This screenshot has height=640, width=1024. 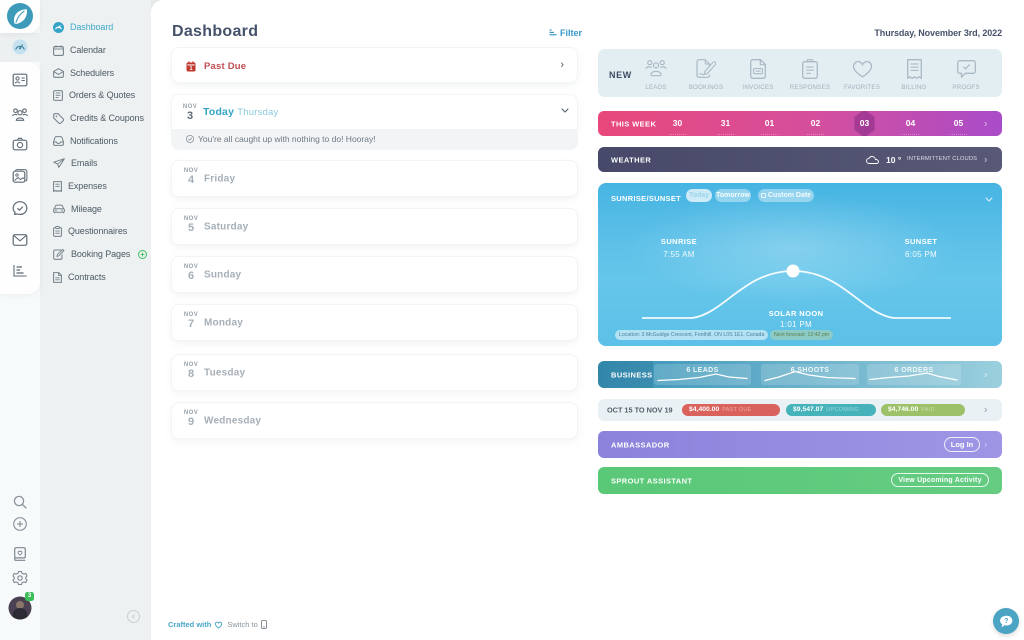 What do you see at coordinates (190, 69) in the screenshot?
I see `svg-text: 1` at bounding box center [190, 69].